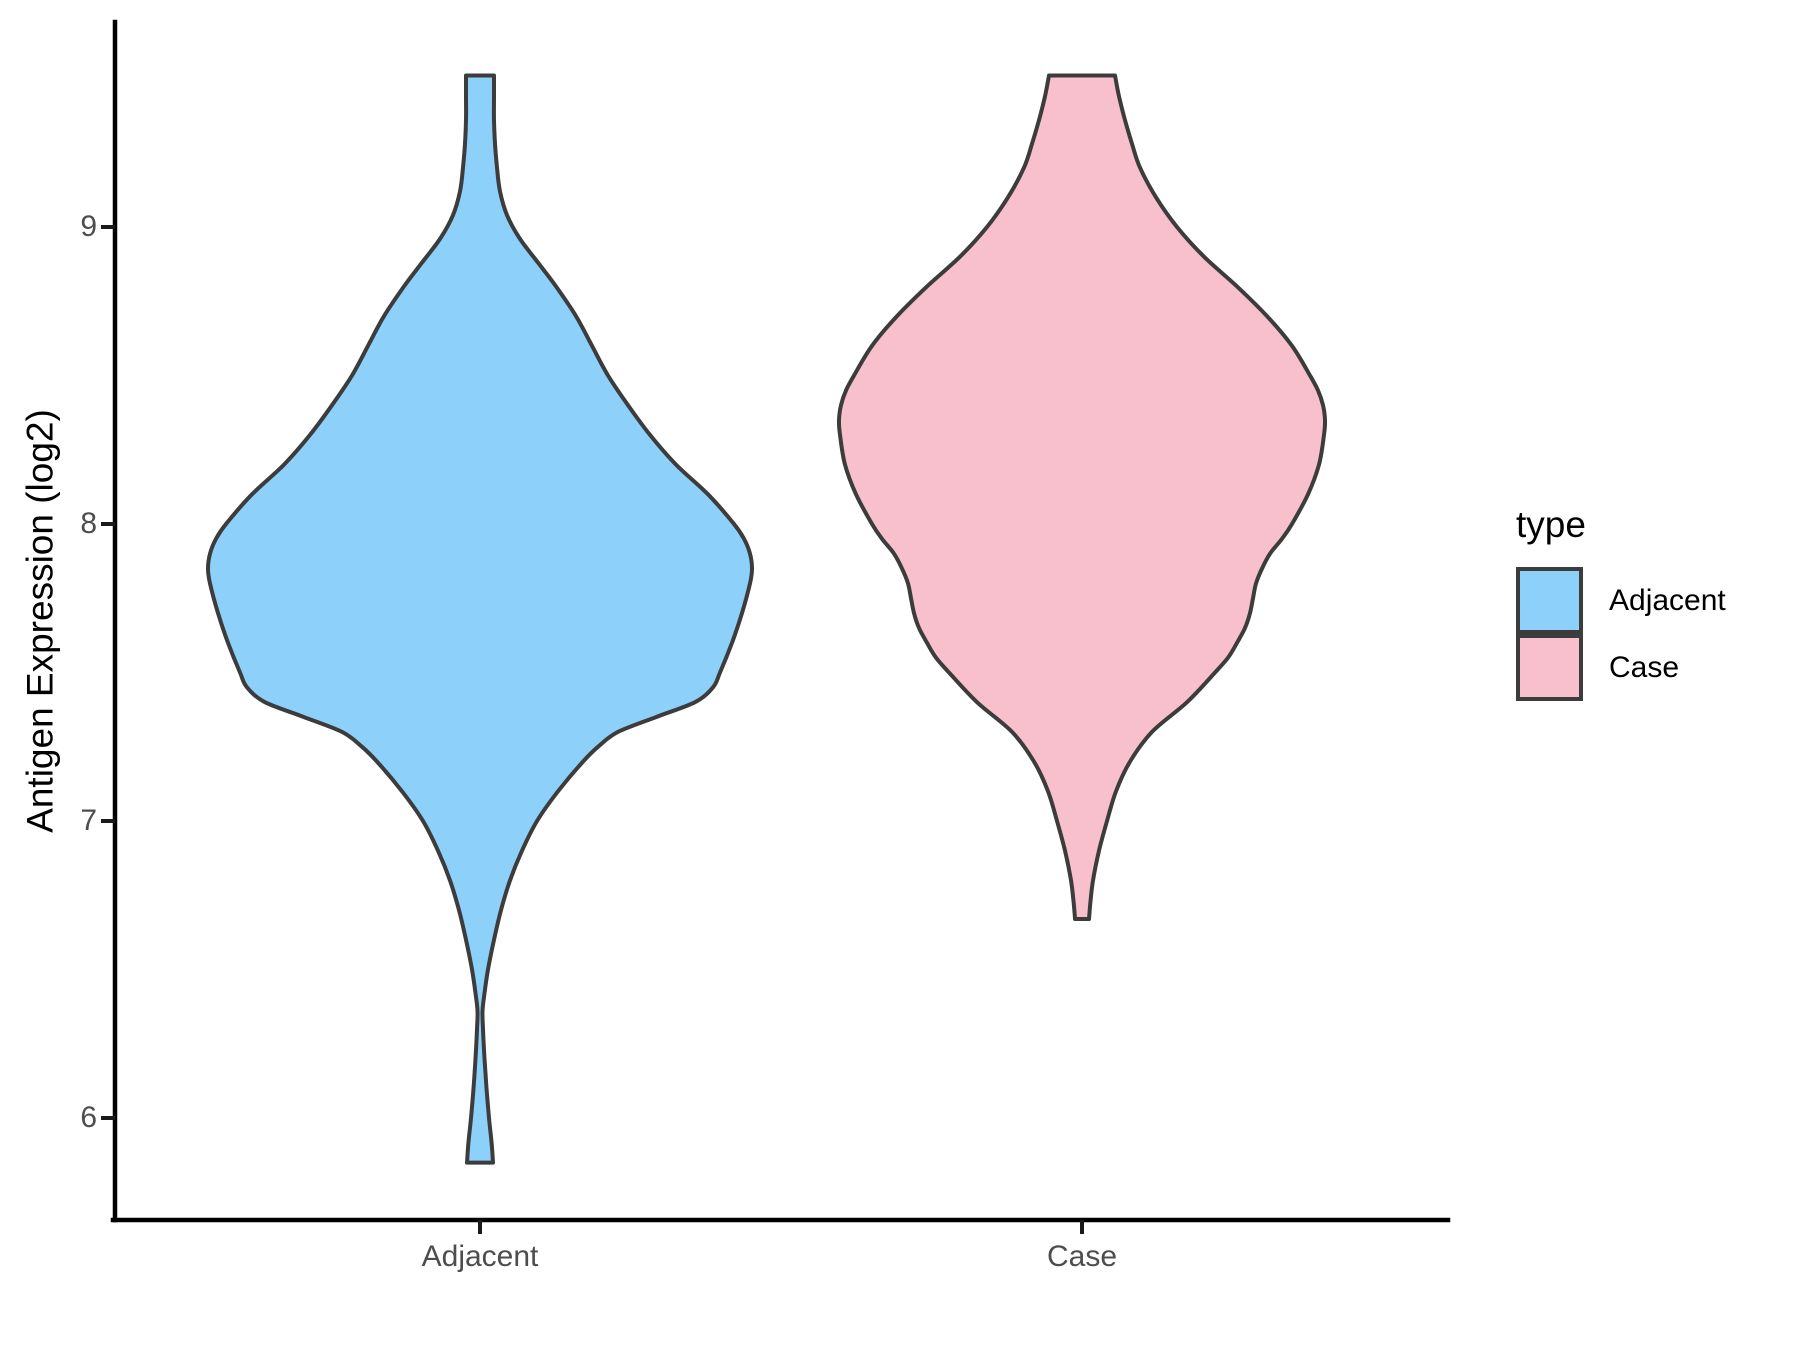 This screenshot has width=1800, height=1350. What do you see at coordinates (40, 621) in the screenshot?
I see `y-axis-title: Antigen Expression (log2)` at bounding box center [40, 621].